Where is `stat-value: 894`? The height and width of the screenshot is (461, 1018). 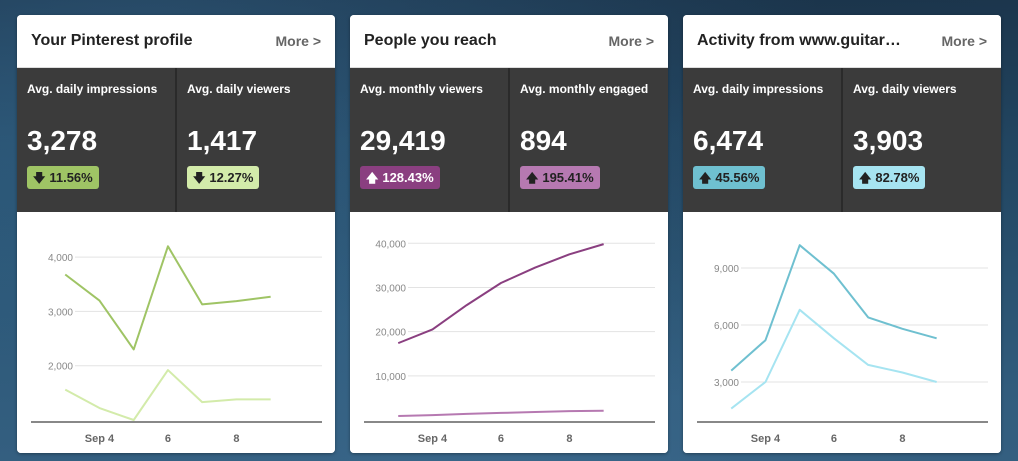 stat-value: 894 is located at coordinates (543, 140).